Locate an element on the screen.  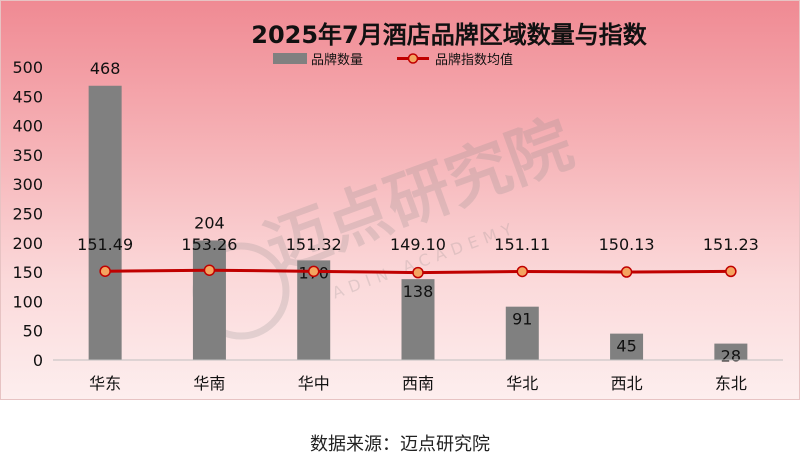
y-tick-label: 100 is located at coordinates (27, 301).